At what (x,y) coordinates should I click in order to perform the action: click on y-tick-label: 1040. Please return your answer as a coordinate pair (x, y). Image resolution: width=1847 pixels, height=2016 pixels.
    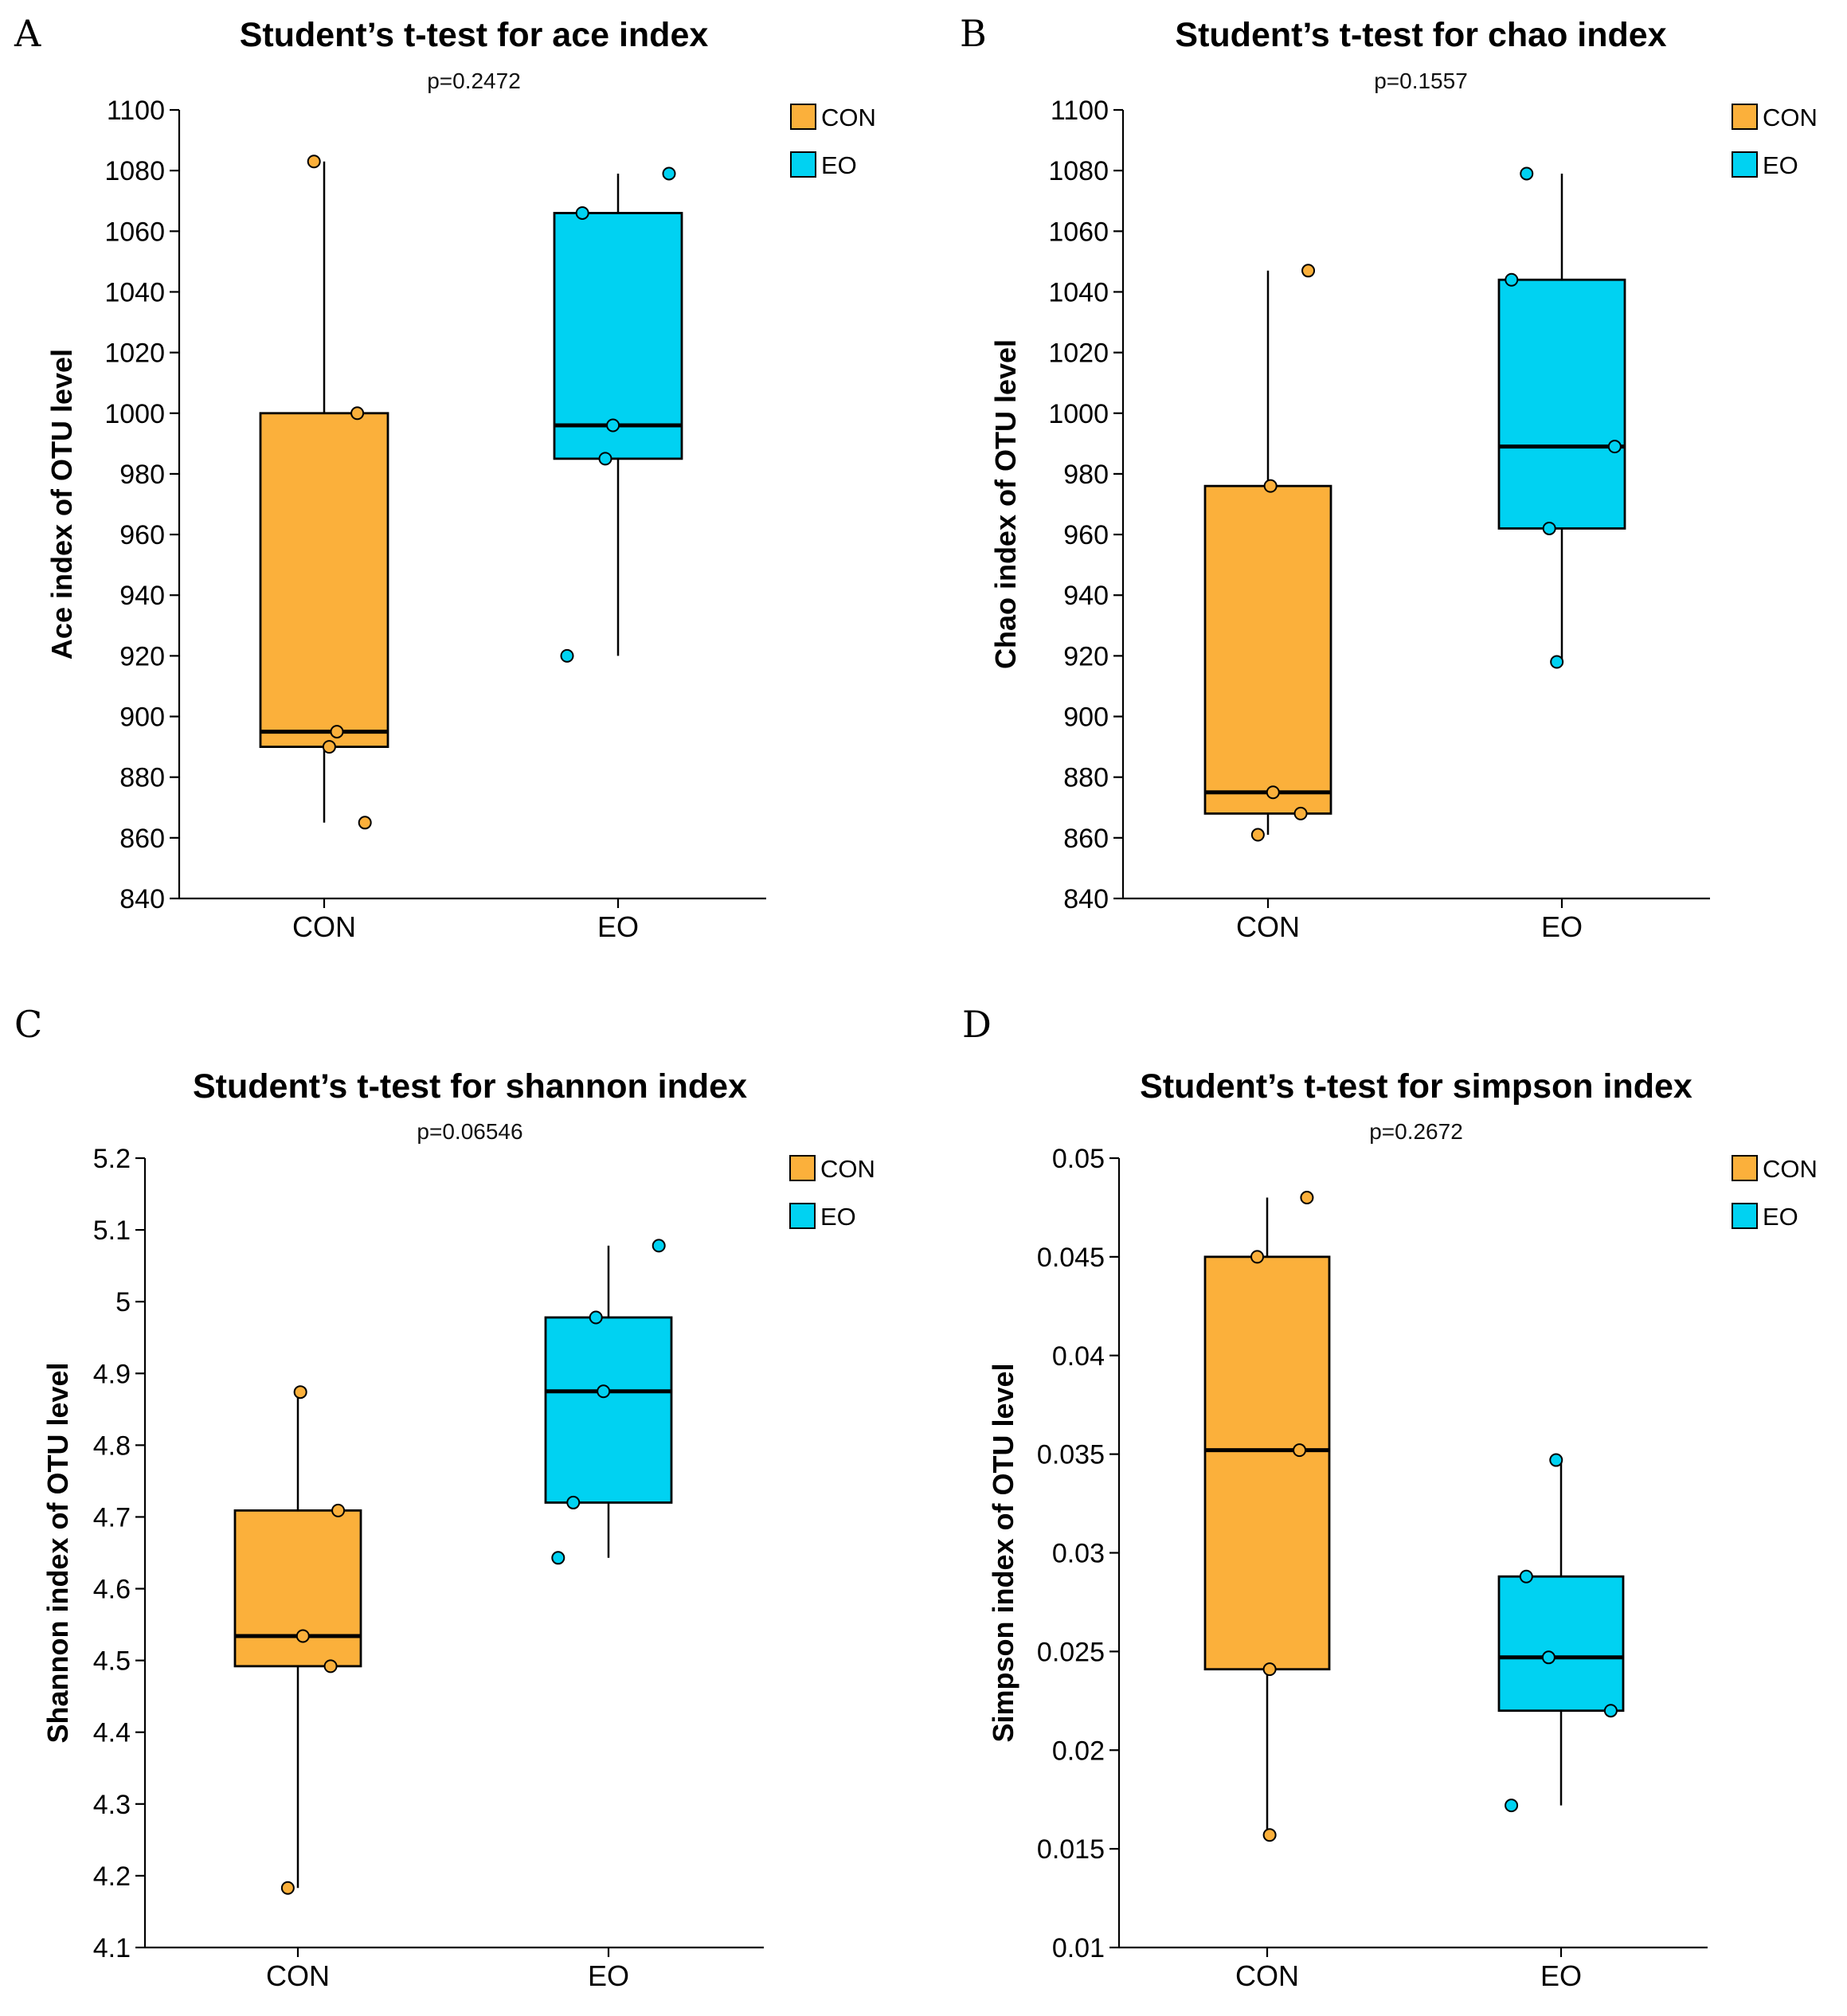
    Looking at the image, I should click on (134, 292).